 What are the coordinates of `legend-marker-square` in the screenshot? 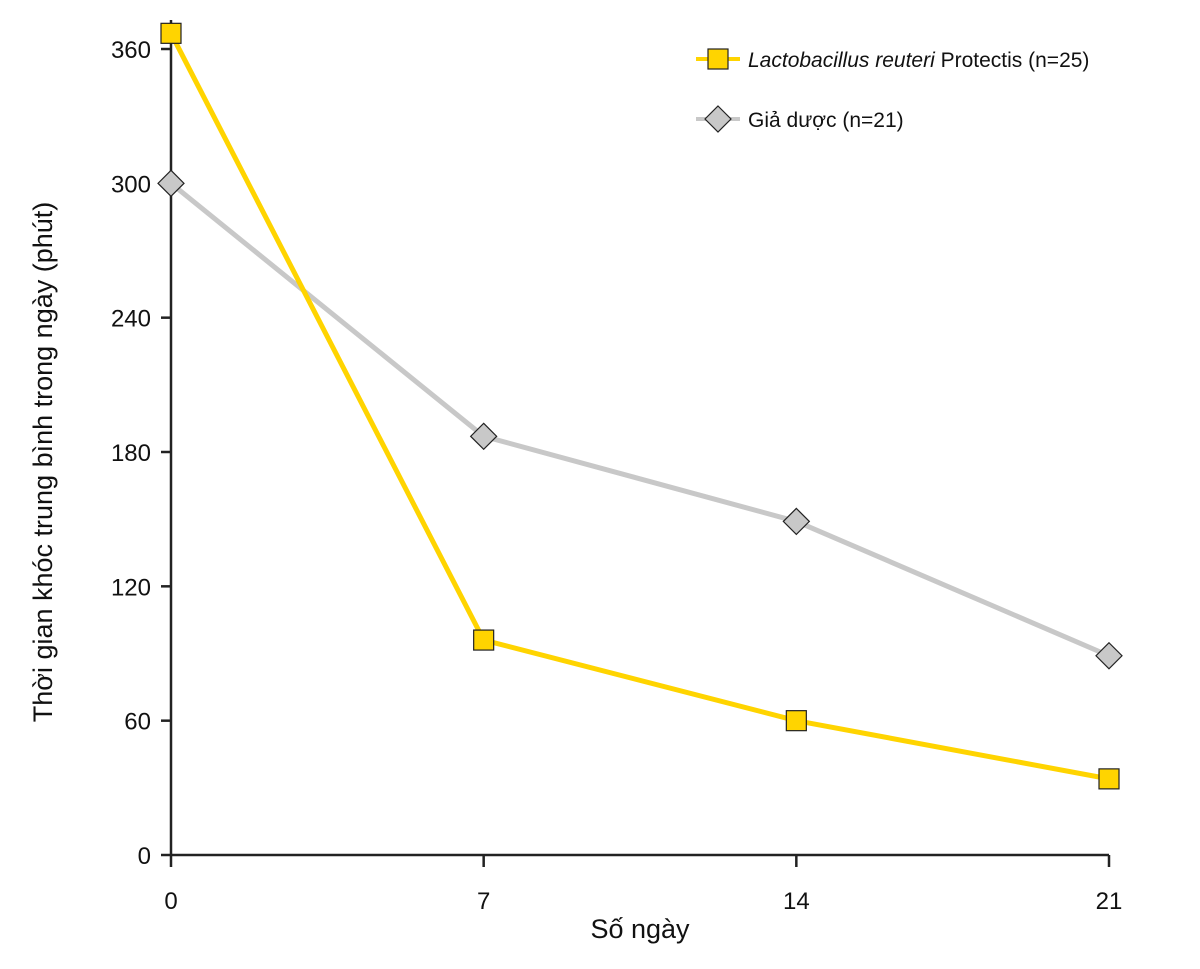 It's located at (718, 59).